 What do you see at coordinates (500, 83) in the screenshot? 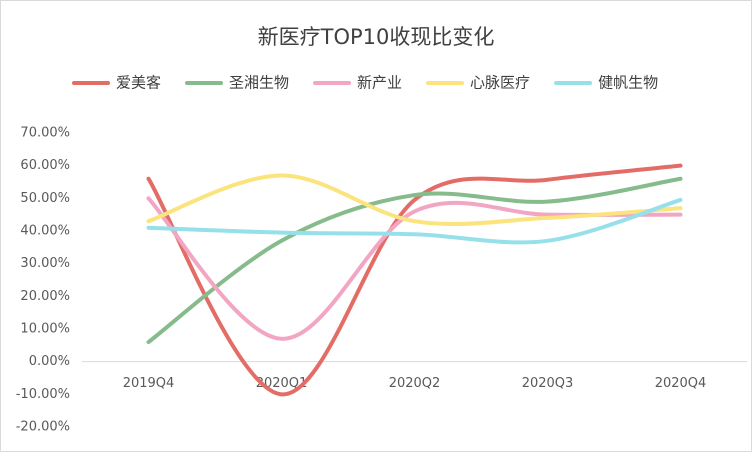
I see `legend-label: 心脉医疗` at bounding box center [500, 83].